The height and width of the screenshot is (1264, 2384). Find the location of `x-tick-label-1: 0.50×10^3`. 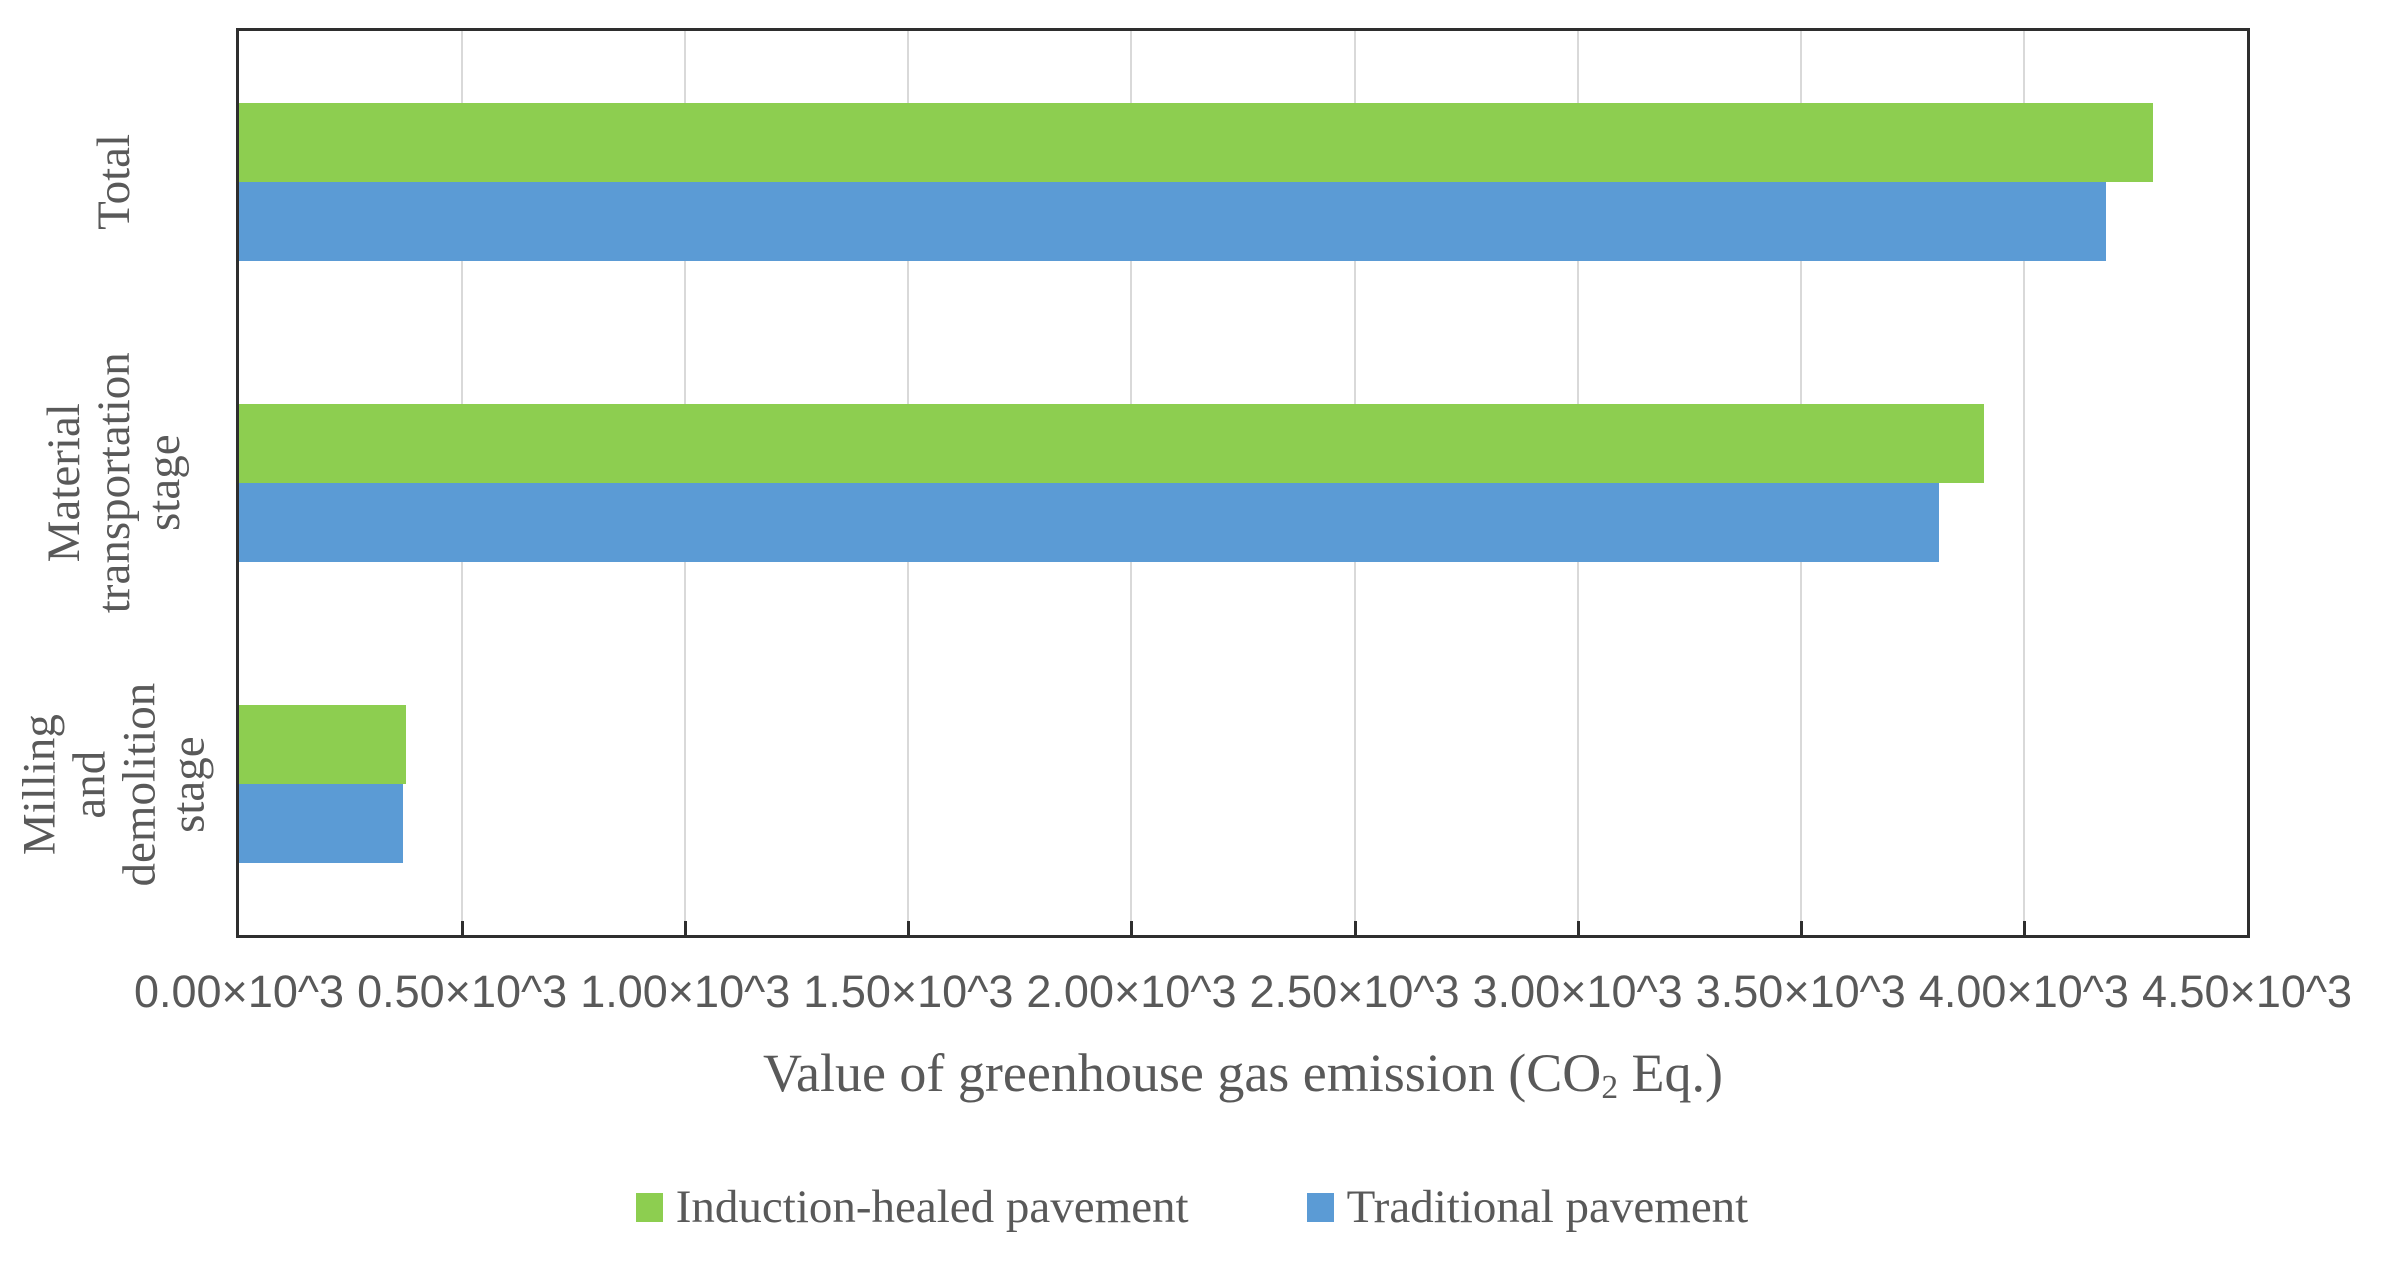

x-tick-label-1: 0.50×10^3 is located at coordinates (462, 991).